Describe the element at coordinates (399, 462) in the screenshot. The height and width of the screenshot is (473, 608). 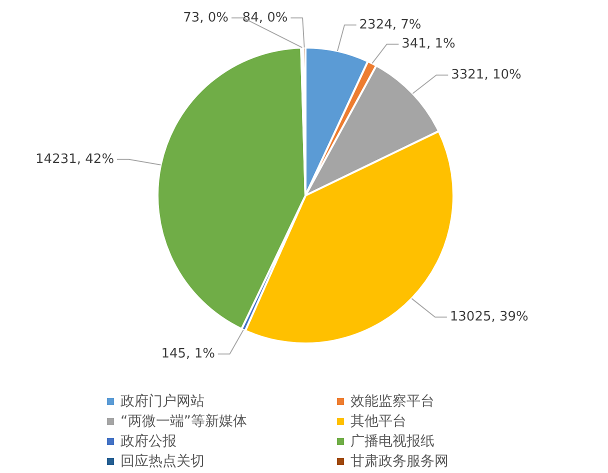
I see `legend-label: 甘肃政务服务网` at that location.